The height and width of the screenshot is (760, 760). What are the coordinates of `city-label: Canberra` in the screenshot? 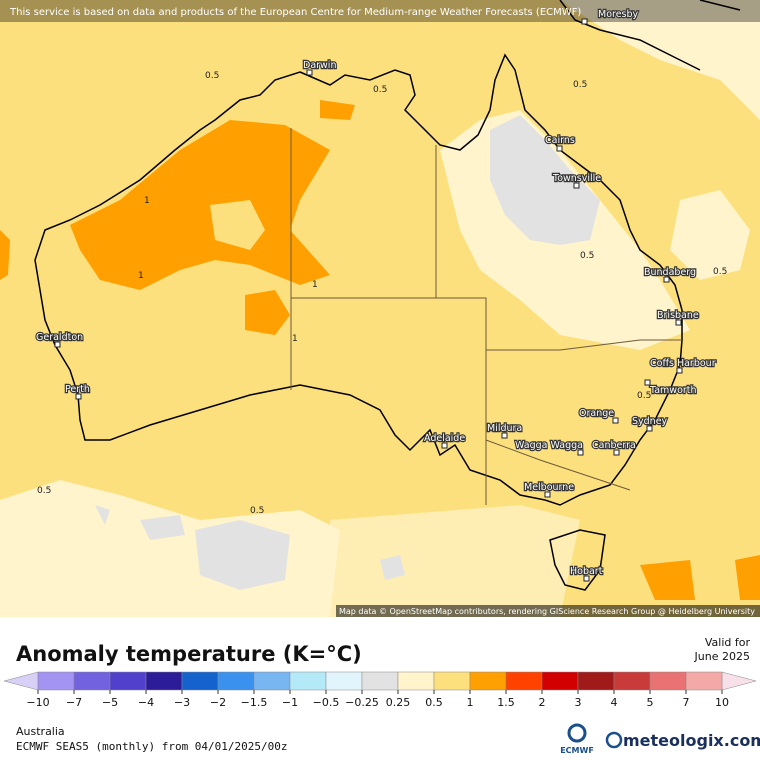 It's located at (614, 445).